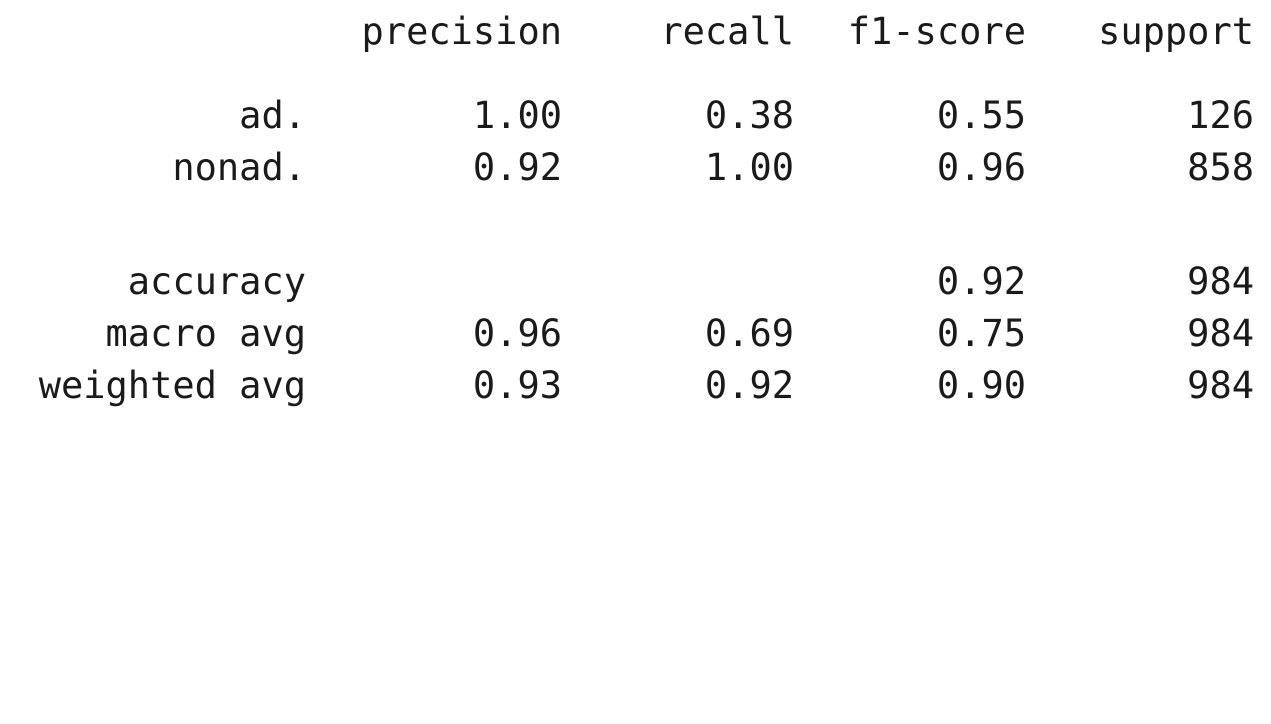 The image size is (1271, 724). Describe the element at coordinates (239, 167) in the screenshot. I see `row-label: nonad.` at that location.